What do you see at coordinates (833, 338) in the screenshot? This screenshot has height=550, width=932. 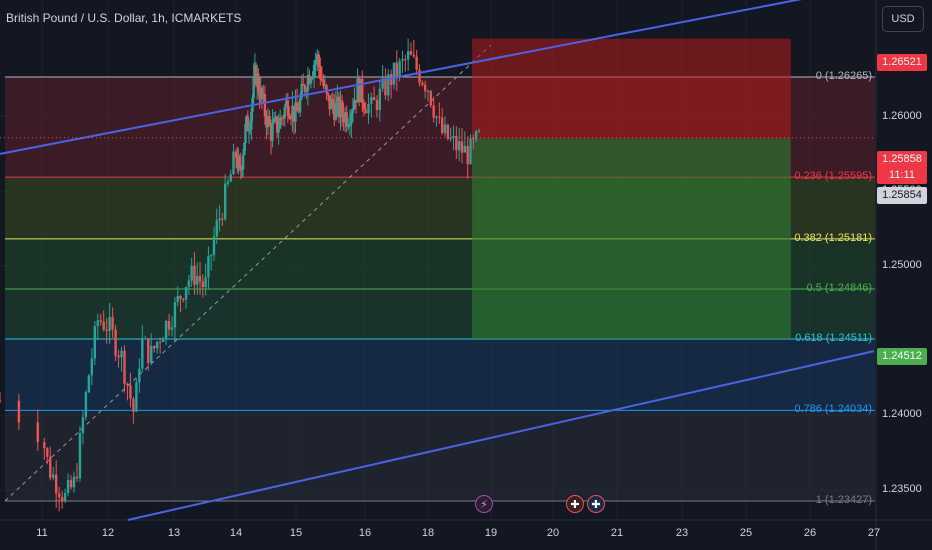 I see `fib-level-label: 0.618 (1.24511)` at bounding box center [833, 338].